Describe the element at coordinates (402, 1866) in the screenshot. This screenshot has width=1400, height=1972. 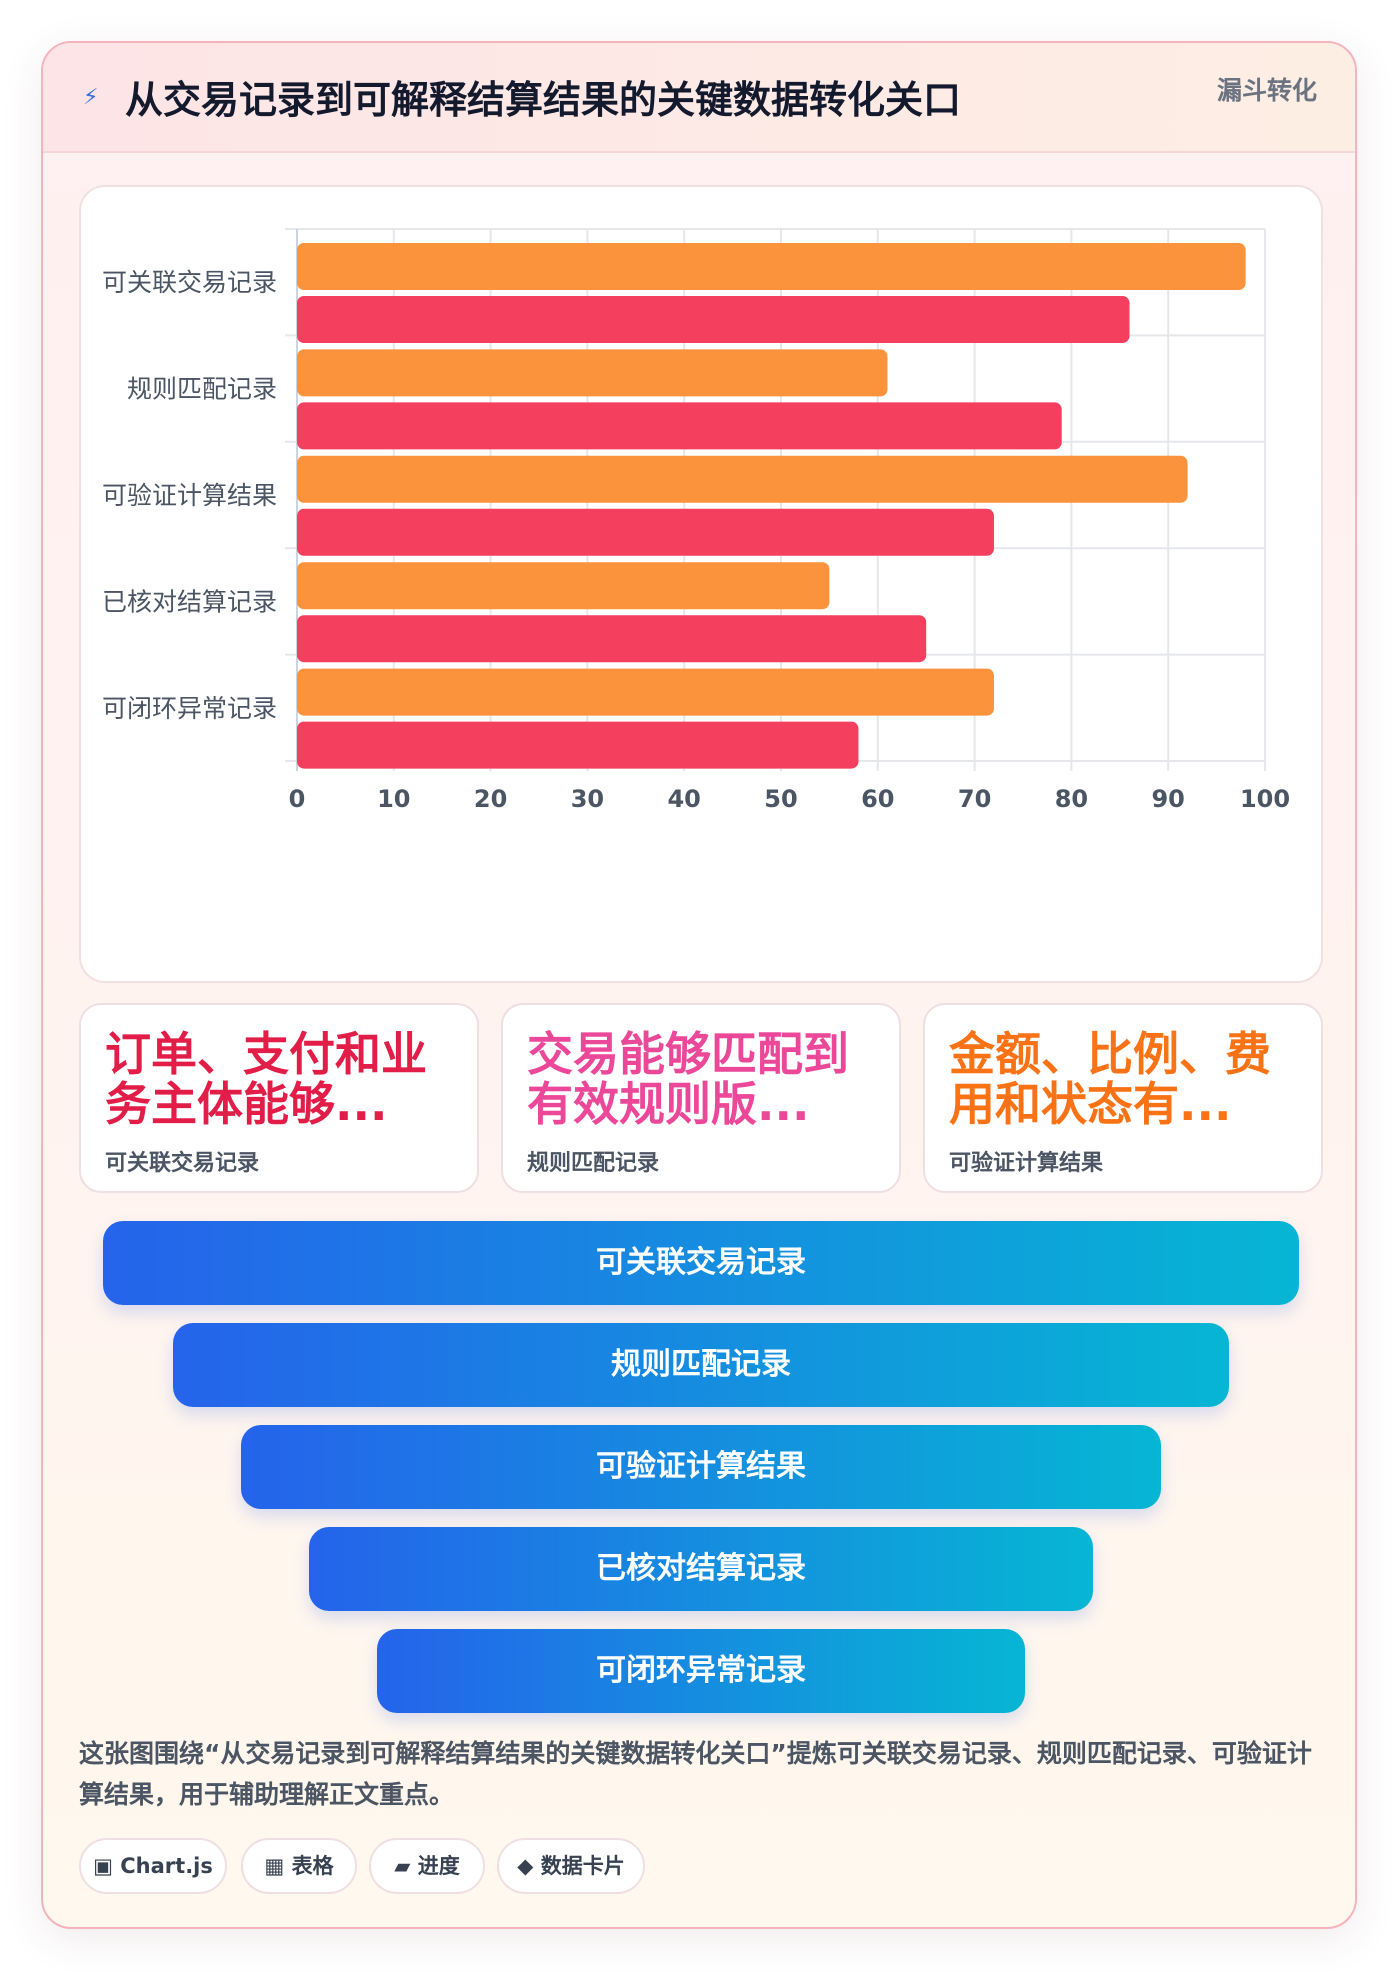
I see `progress-icon: ▰` at that location.